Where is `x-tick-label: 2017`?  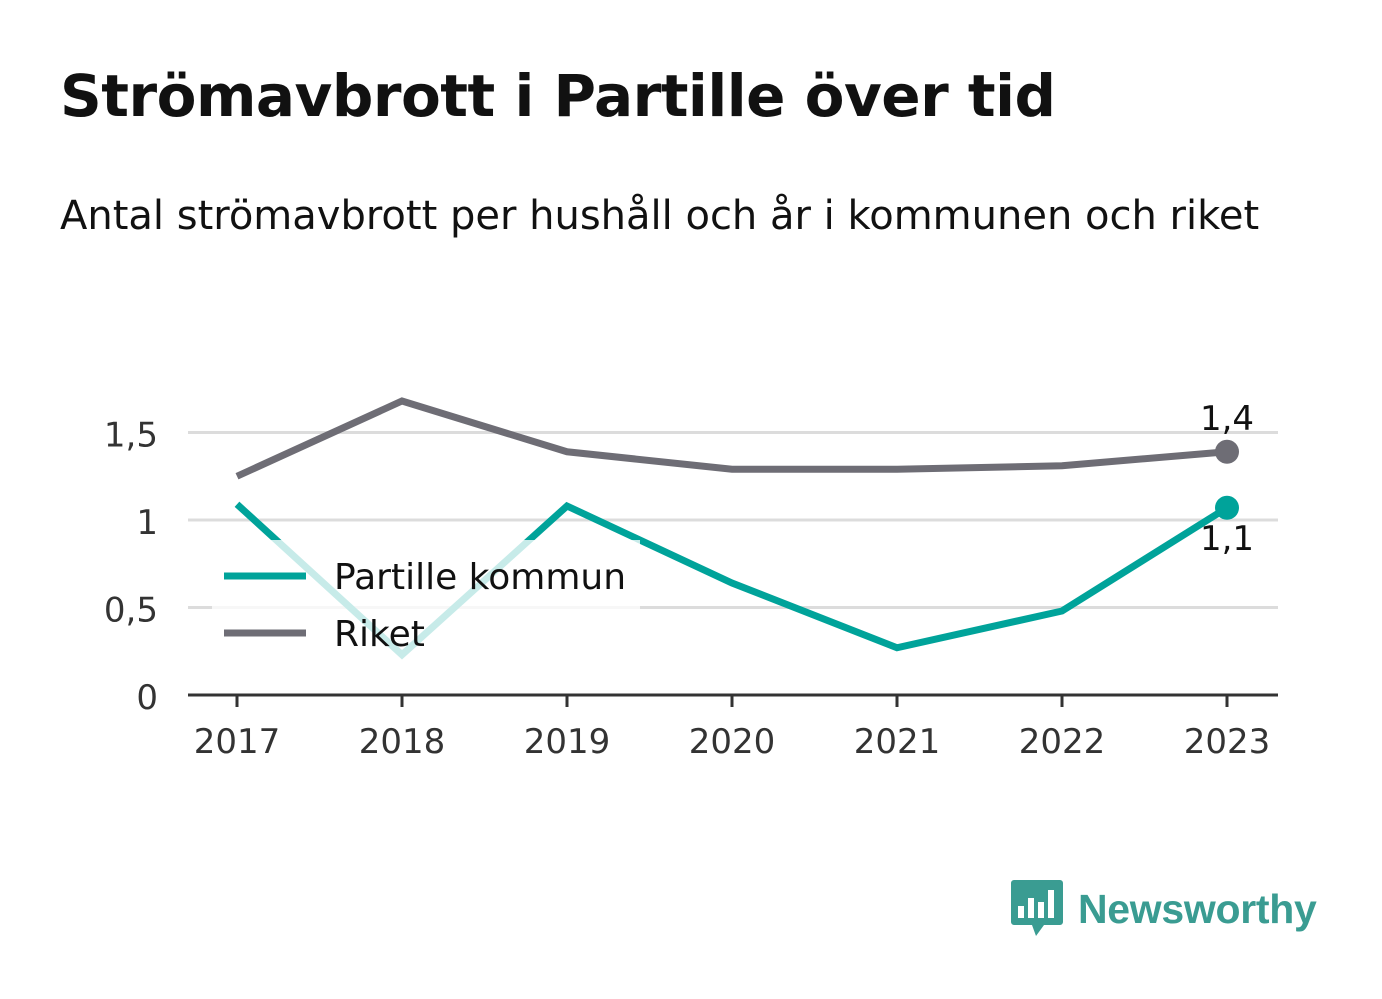
x-tick-label: 2017 is located at coordinates (237, 742).